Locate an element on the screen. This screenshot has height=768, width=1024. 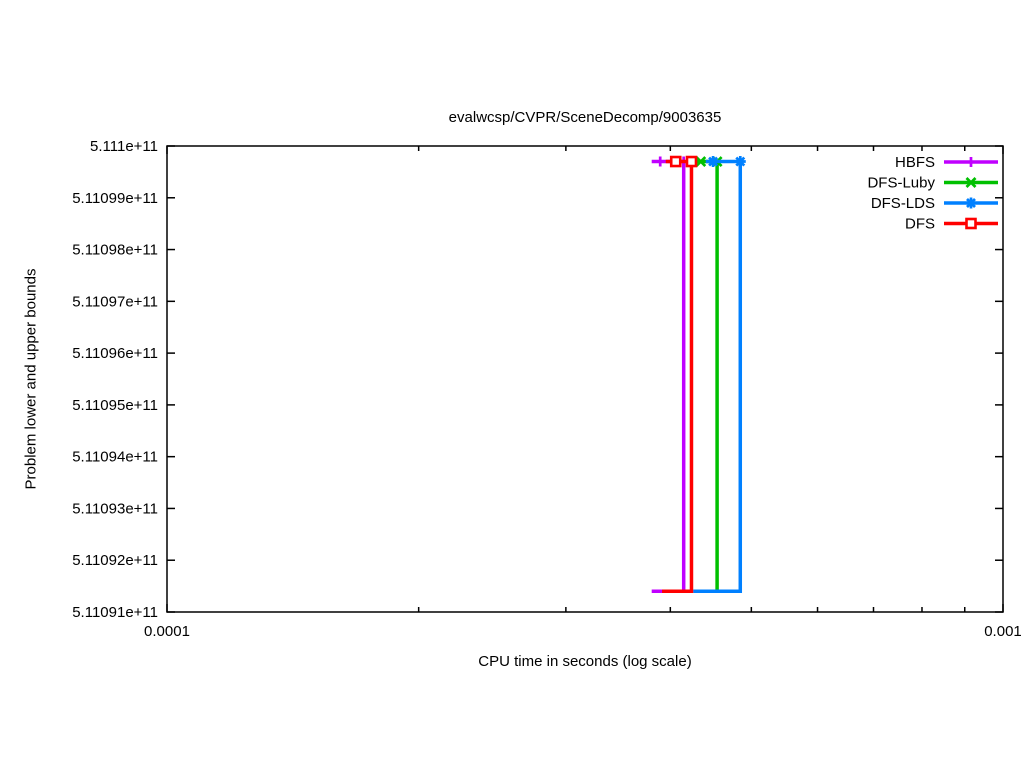
legend-label-dfs: DFS is located at coordinates (920, 224).